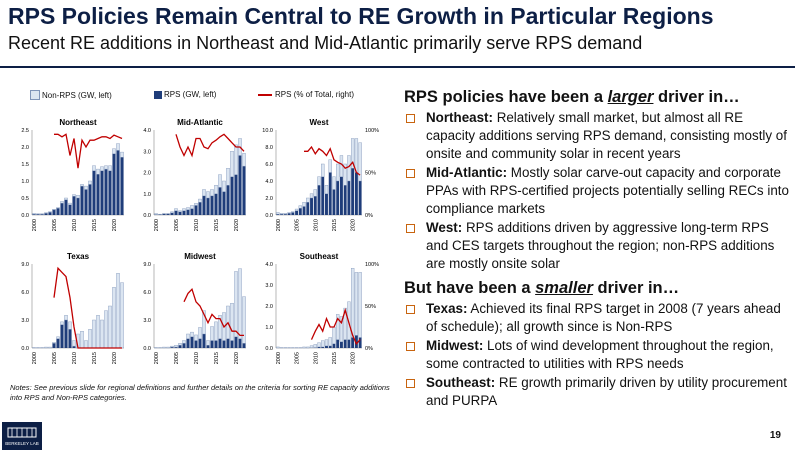 The width and height of the screenshot is (795, 455). Describe the element at coordinates (269, 148) in the screenshot. I see `y-tick-label: 8.0` at that location.